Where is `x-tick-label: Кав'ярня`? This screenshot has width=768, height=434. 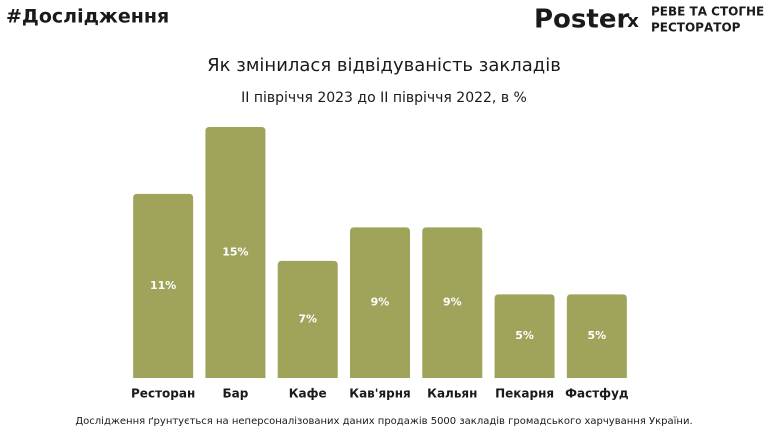
x-tick-label: Кав'ярня is located at coordinates (379, 394).